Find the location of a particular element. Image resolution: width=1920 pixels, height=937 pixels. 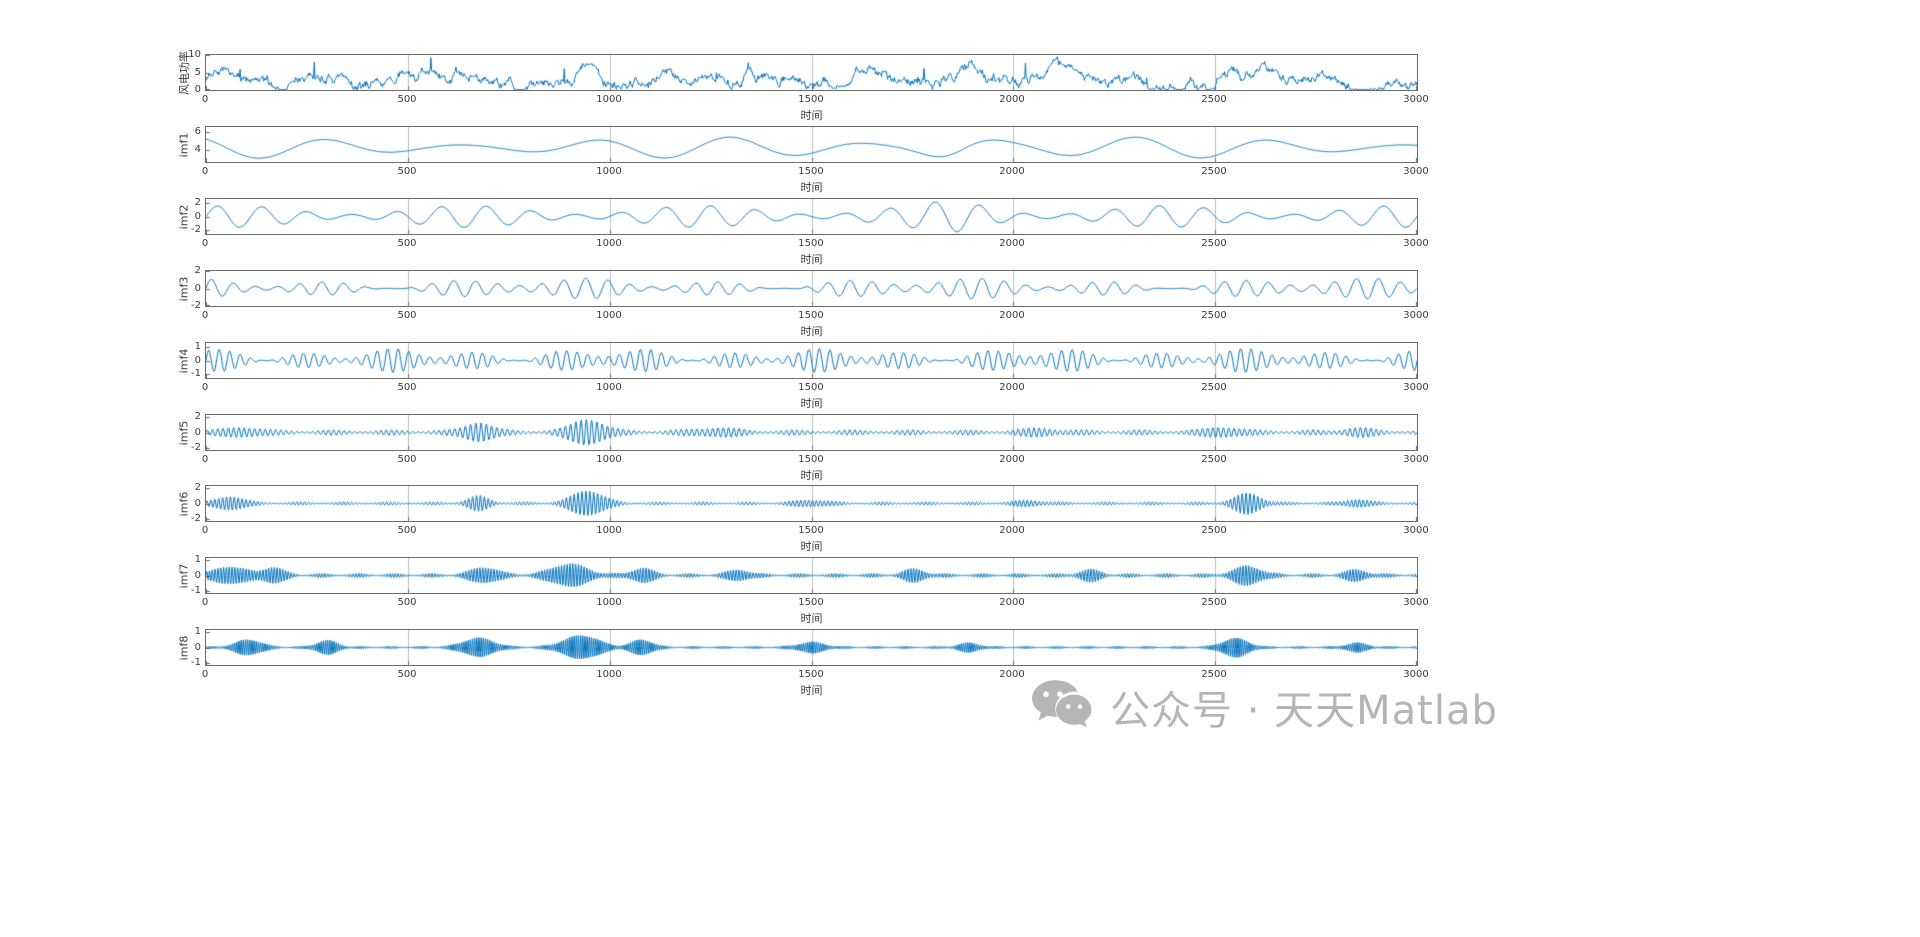

signal-plot-canvas-imf8 is located at coordinates (811, 647).